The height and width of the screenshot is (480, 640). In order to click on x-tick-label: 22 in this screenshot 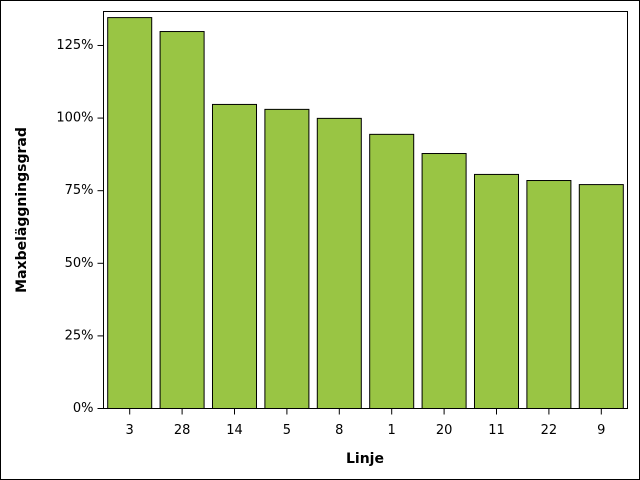, I will do `click(549, 430)`.